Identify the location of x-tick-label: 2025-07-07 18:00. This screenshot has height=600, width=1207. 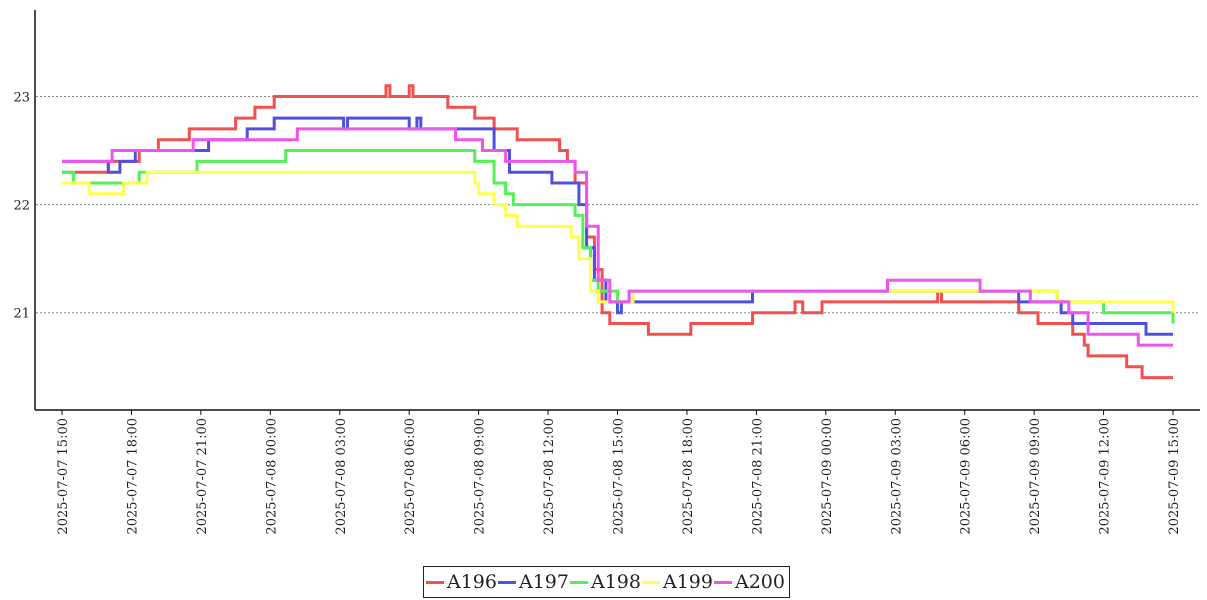
(132, 476).